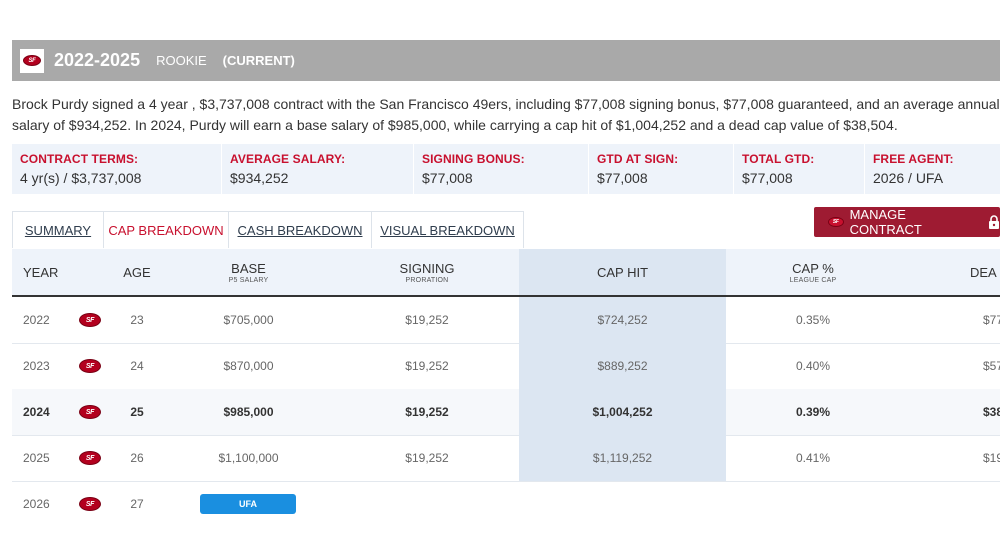  Describe the element at coordinates (137, 504) in the screenshot. I see `cell-age: 27` at that location.